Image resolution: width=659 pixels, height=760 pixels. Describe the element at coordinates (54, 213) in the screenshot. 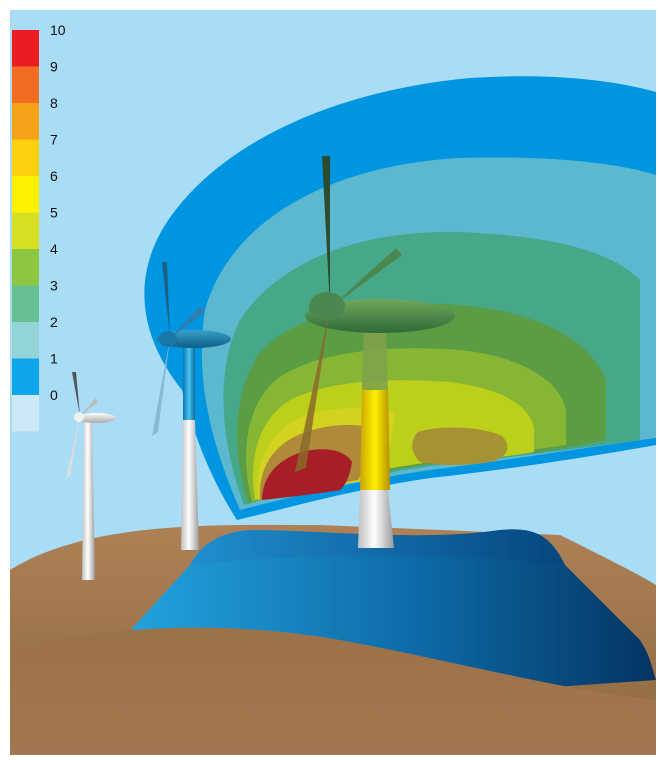

I see `legend-label: 5` at that location.